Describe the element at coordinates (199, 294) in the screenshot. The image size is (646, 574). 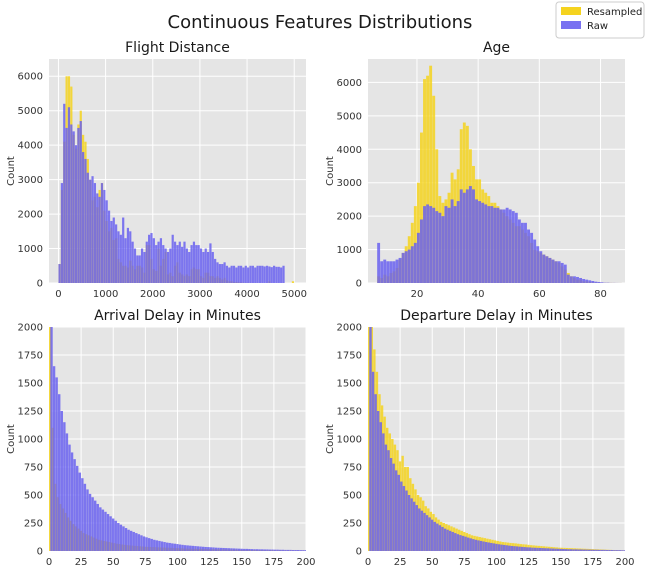
I see `x-tick-label: 3000` at that location.